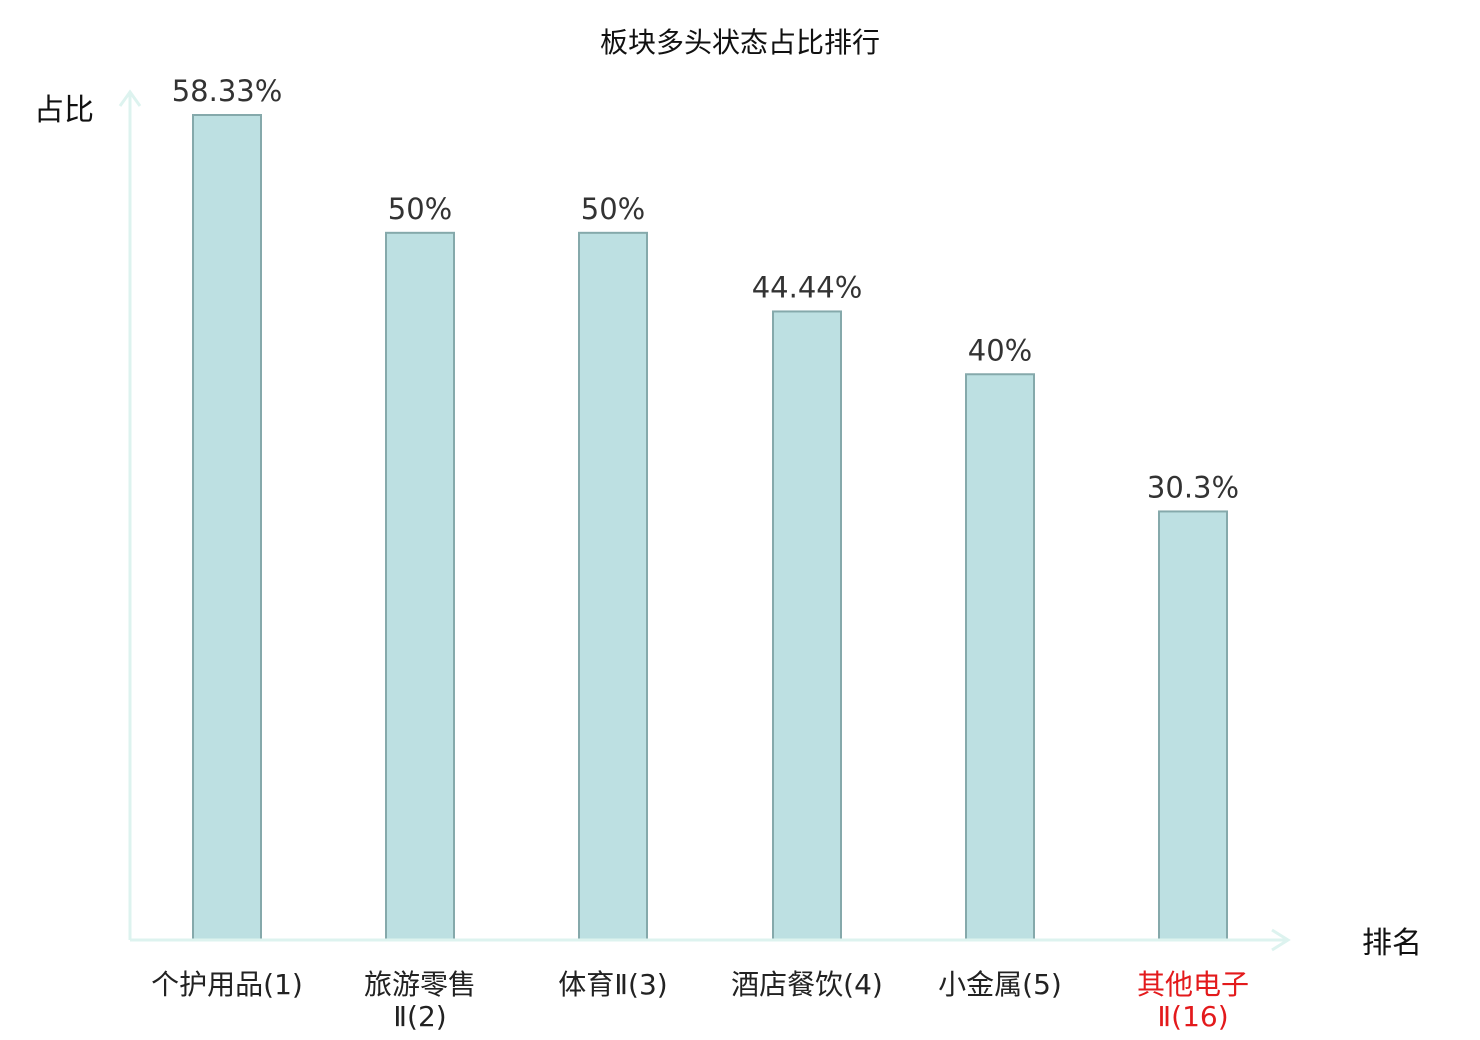  I want to click on bar-value-label: 44.44%, so click(807, 287).